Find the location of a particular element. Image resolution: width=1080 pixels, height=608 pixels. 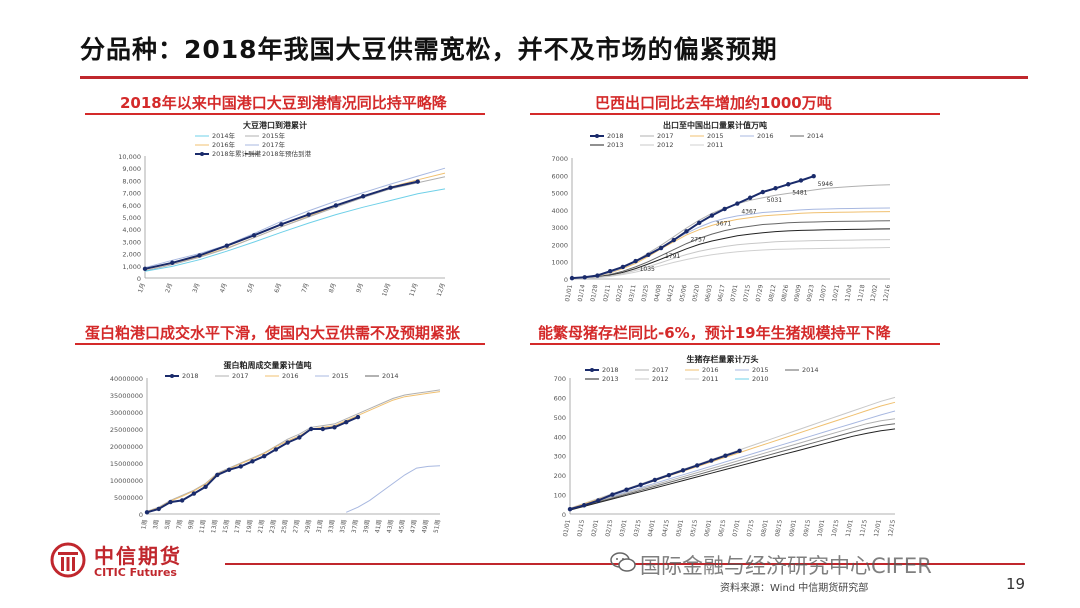

x-tick-label: 4月 is located at coordinates (224, 288).